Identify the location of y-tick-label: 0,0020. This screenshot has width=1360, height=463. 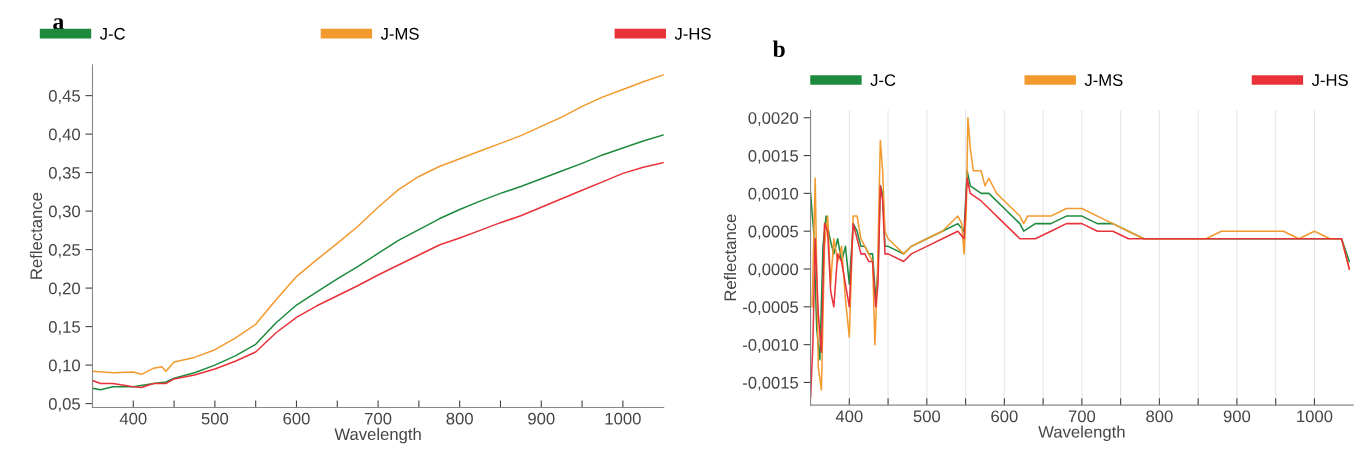
(773, 119).